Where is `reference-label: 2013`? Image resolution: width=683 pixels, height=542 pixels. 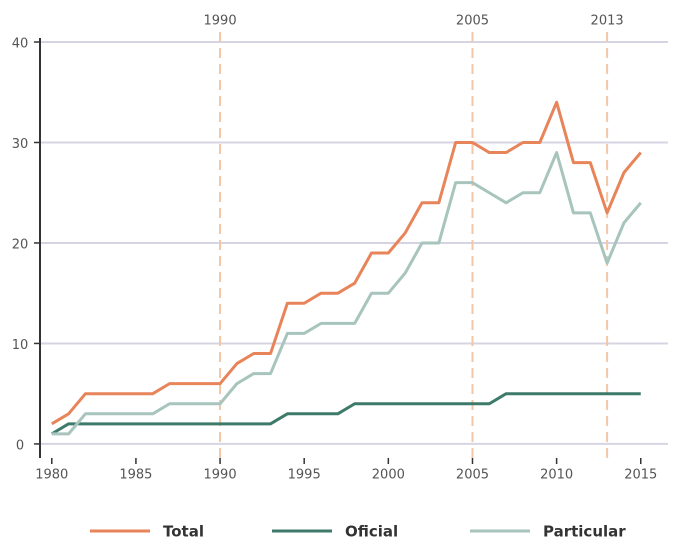
reference-label: 2013 is located at coordinates (607, 21).